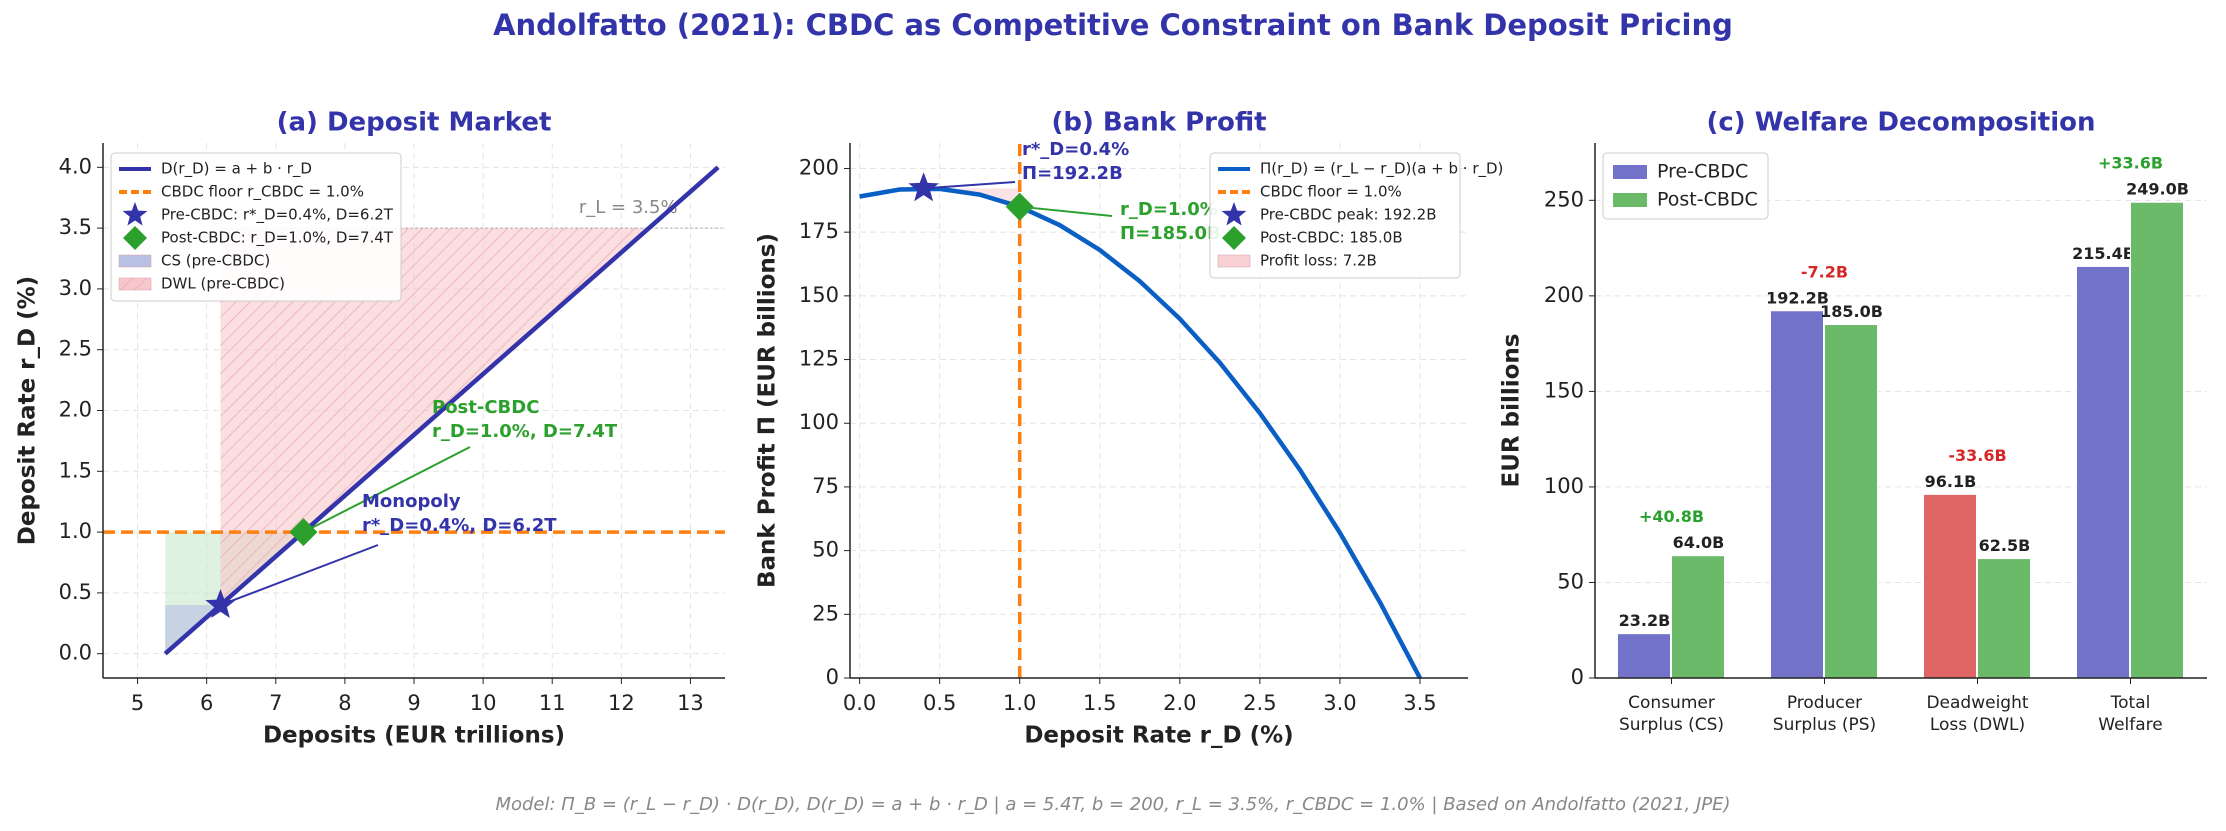 This screenshot has height=831, width=2226. I want to click on legend-label: Π(r_D) = (r_L − r_D)(a + b · r_D), so click(1381, 169).